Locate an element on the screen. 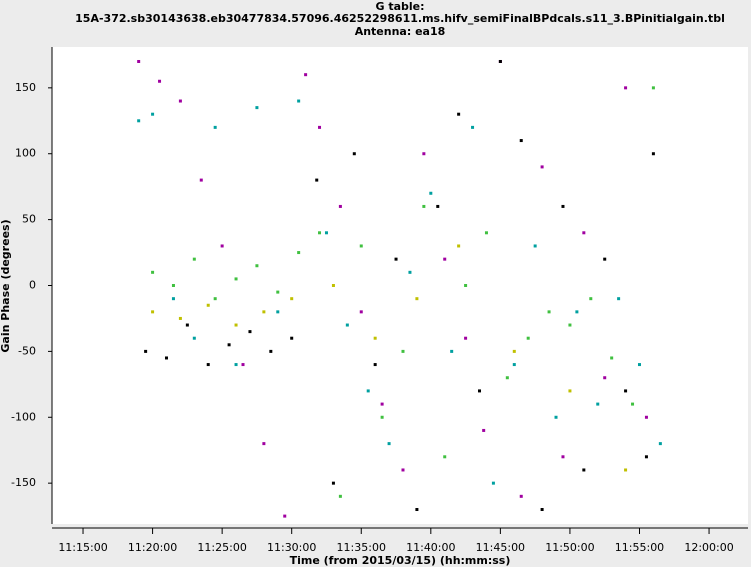 This screenshot has height=567, width=751. y-axis-label: Gain Phase (degrees) is located at coordinates (6, 285).